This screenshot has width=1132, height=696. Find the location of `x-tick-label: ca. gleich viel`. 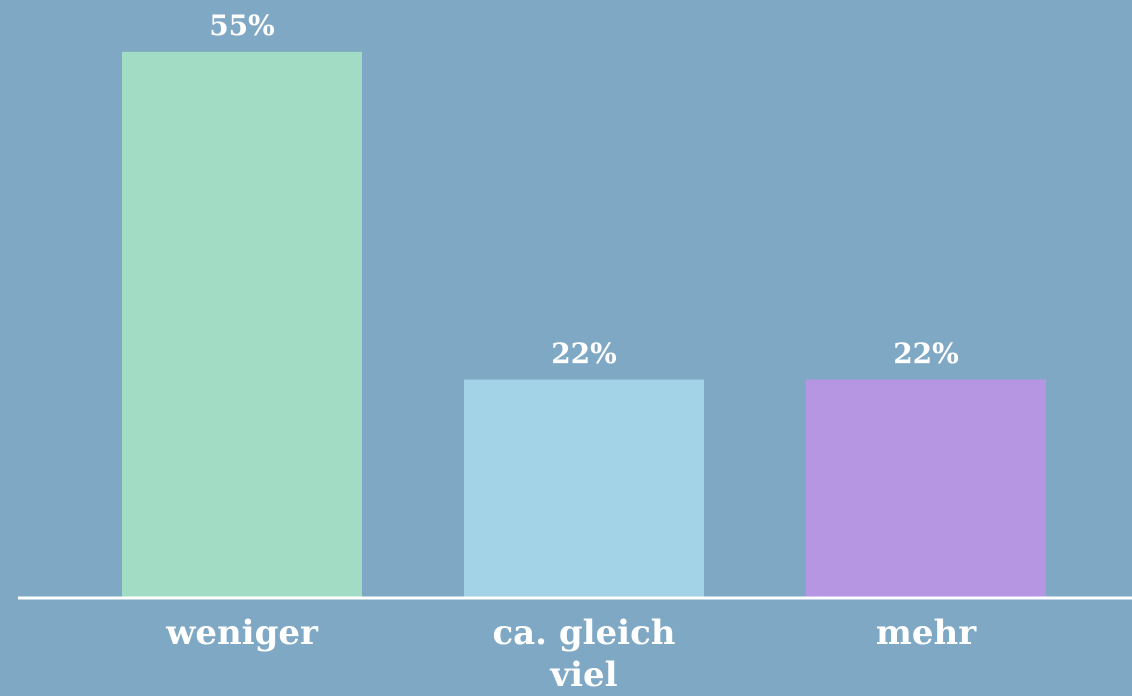

x-tick-label: ca. gleich viel is located at coordinates (584, 654).